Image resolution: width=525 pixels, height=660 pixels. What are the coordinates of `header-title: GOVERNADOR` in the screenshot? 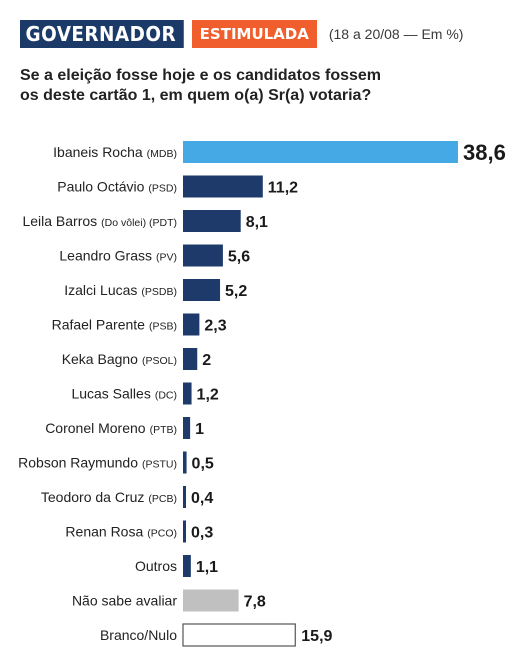 It's located at (102, 34).